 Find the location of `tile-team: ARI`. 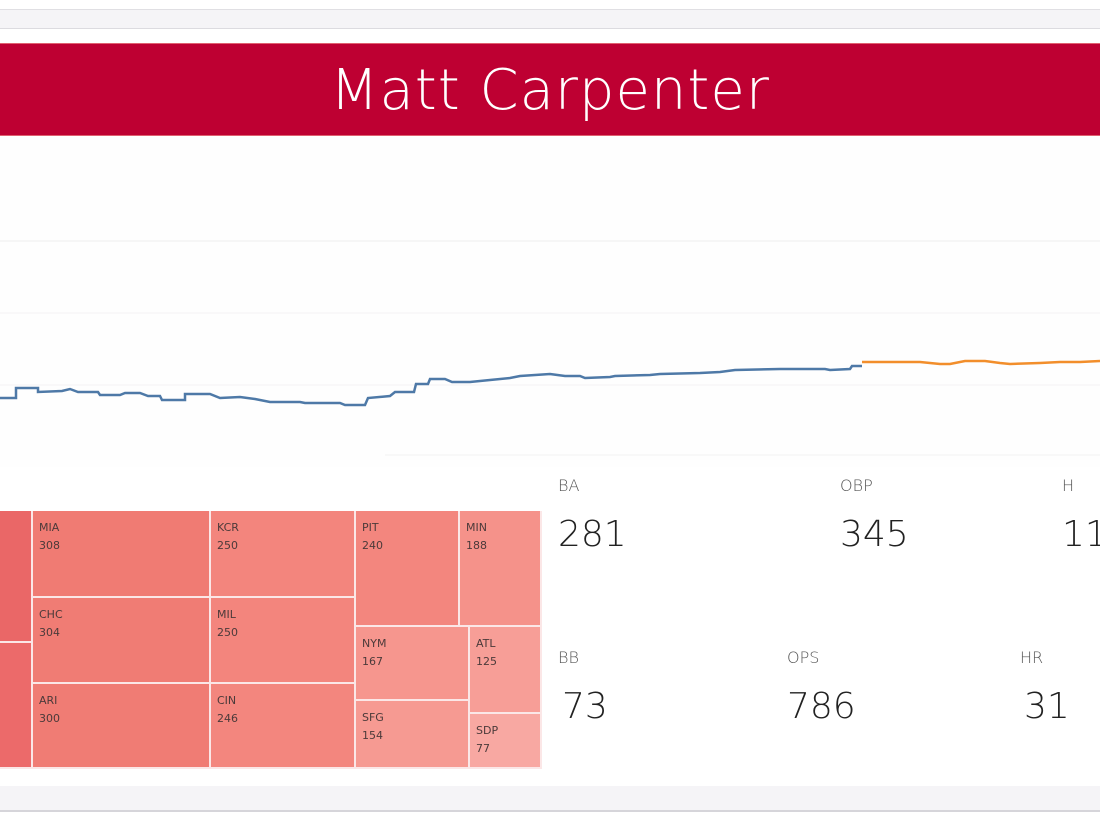

tile-team: ARI is located at coordinates (48, 700).